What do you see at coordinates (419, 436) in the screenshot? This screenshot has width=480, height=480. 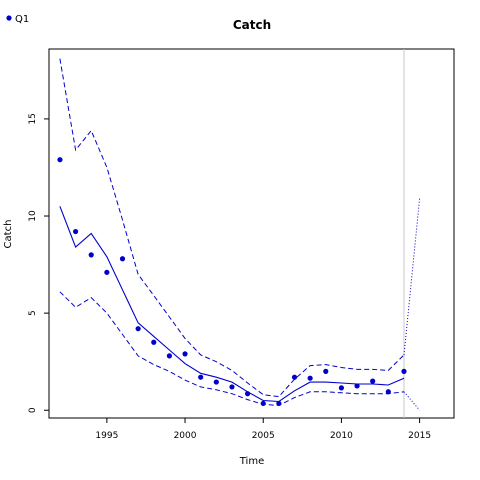 I see `x-tick-label: 2015` at bounding box center [419, 436].